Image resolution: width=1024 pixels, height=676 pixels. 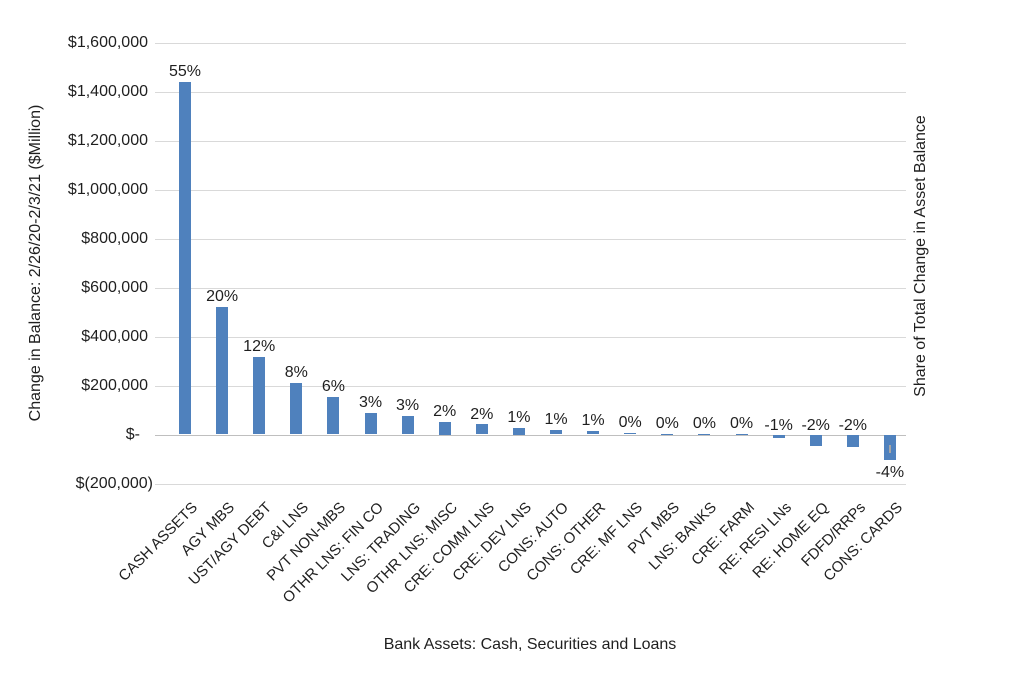 I want to click on y-tick-label: $1,000,000, so click(x=107, y=189).